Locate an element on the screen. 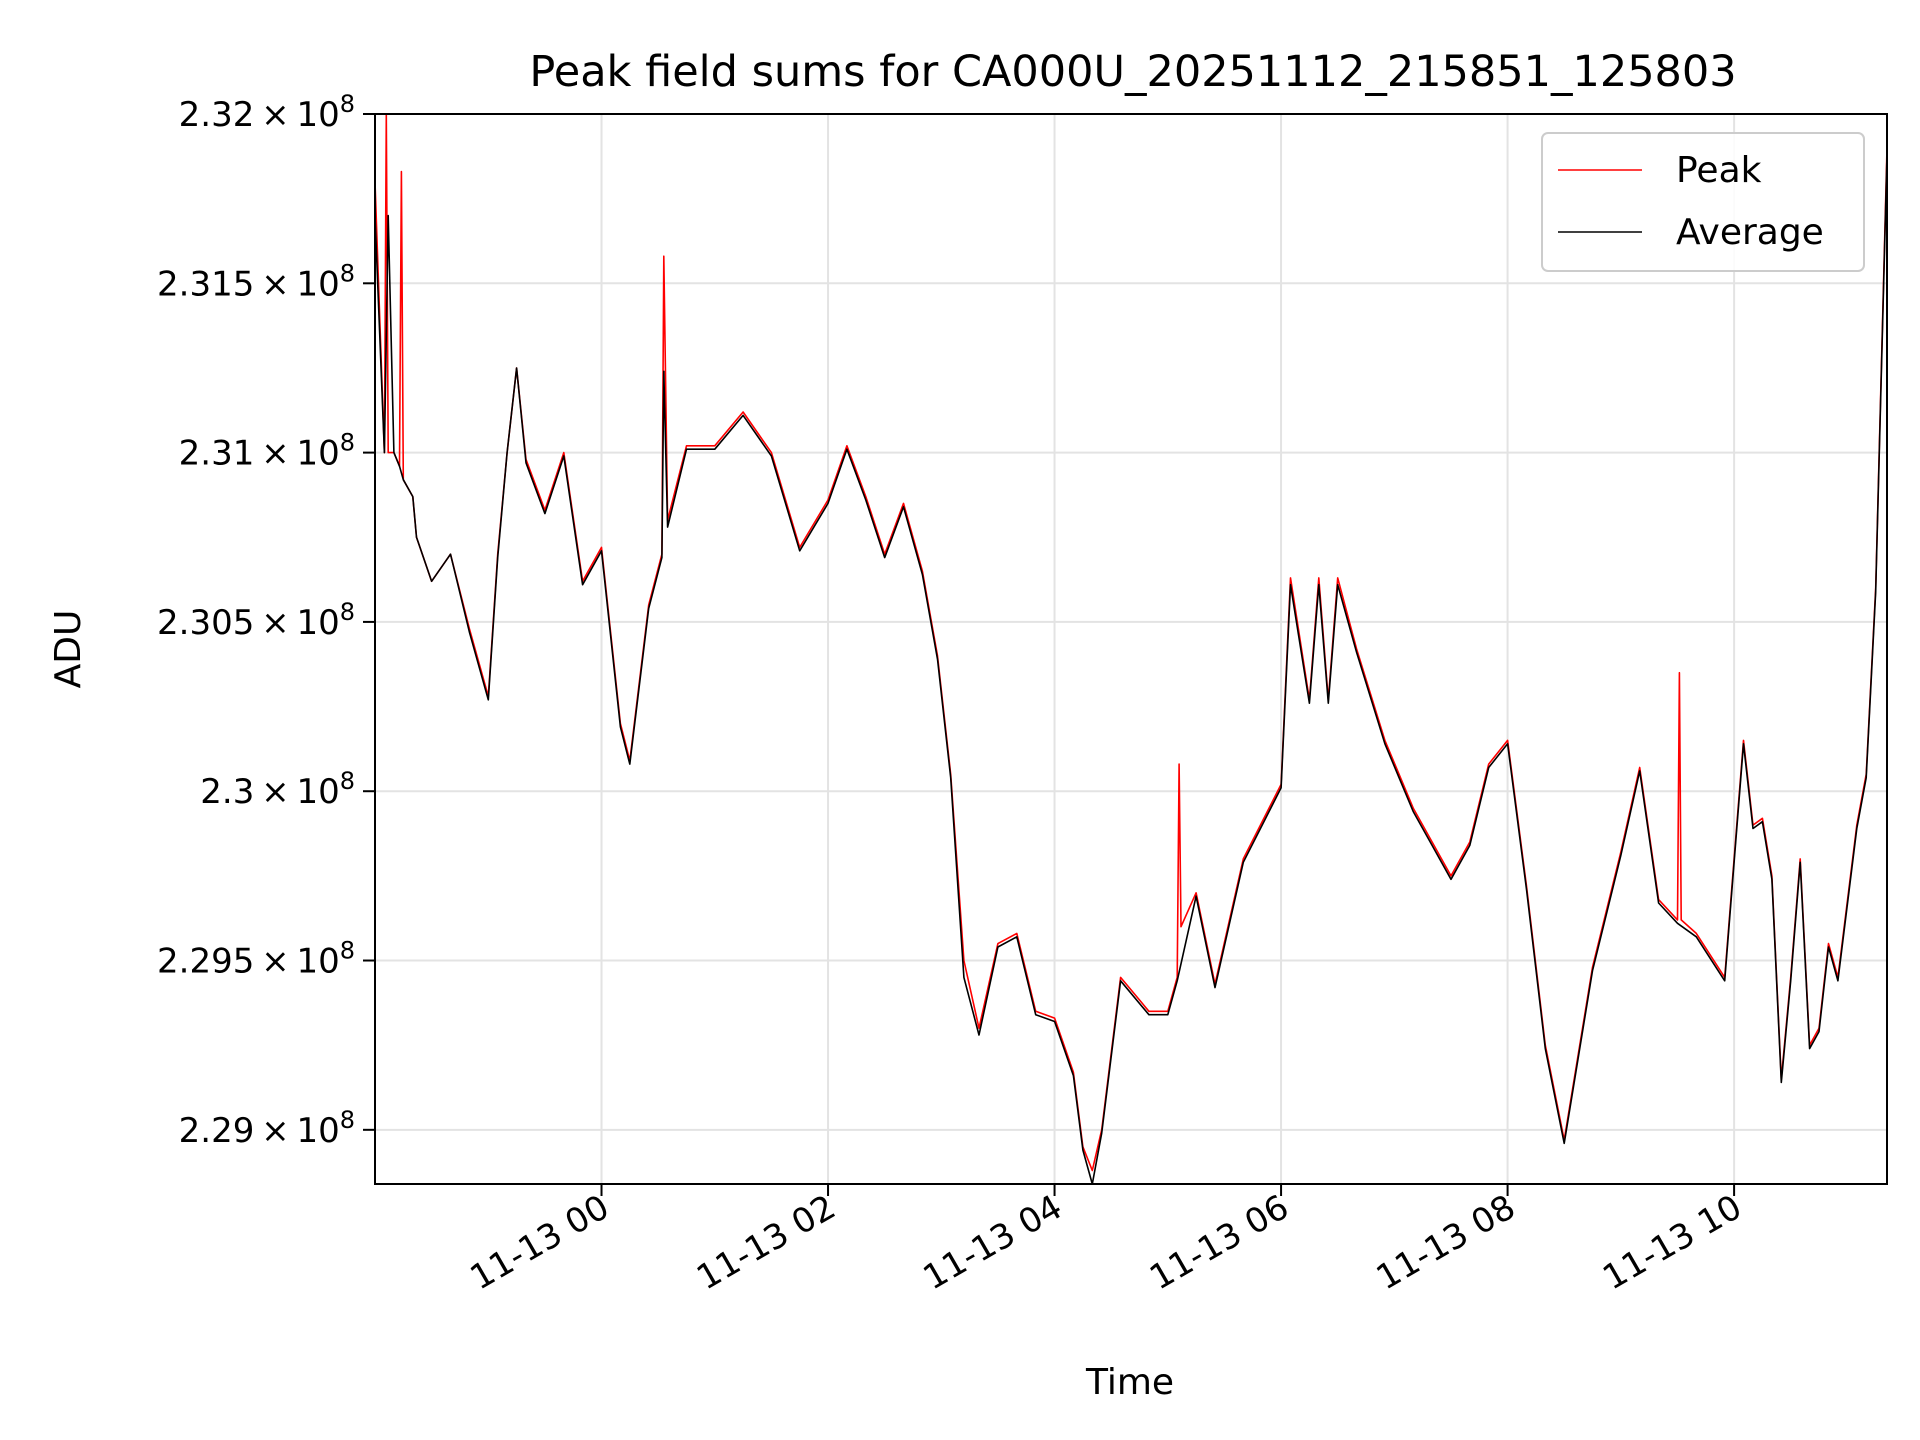 The height and width of the screenshot is (1440, 1920). legend: Peak Average is located at coordinates (1703, 202).